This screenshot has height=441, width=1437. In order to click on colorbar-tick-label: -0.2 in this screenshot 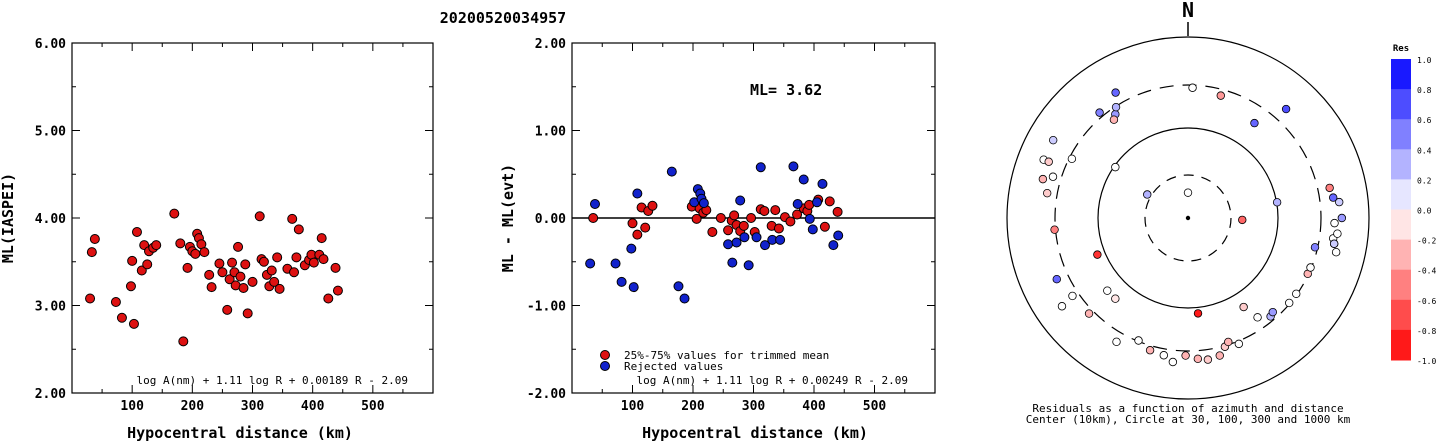, I will do `click(1426, 241)`.